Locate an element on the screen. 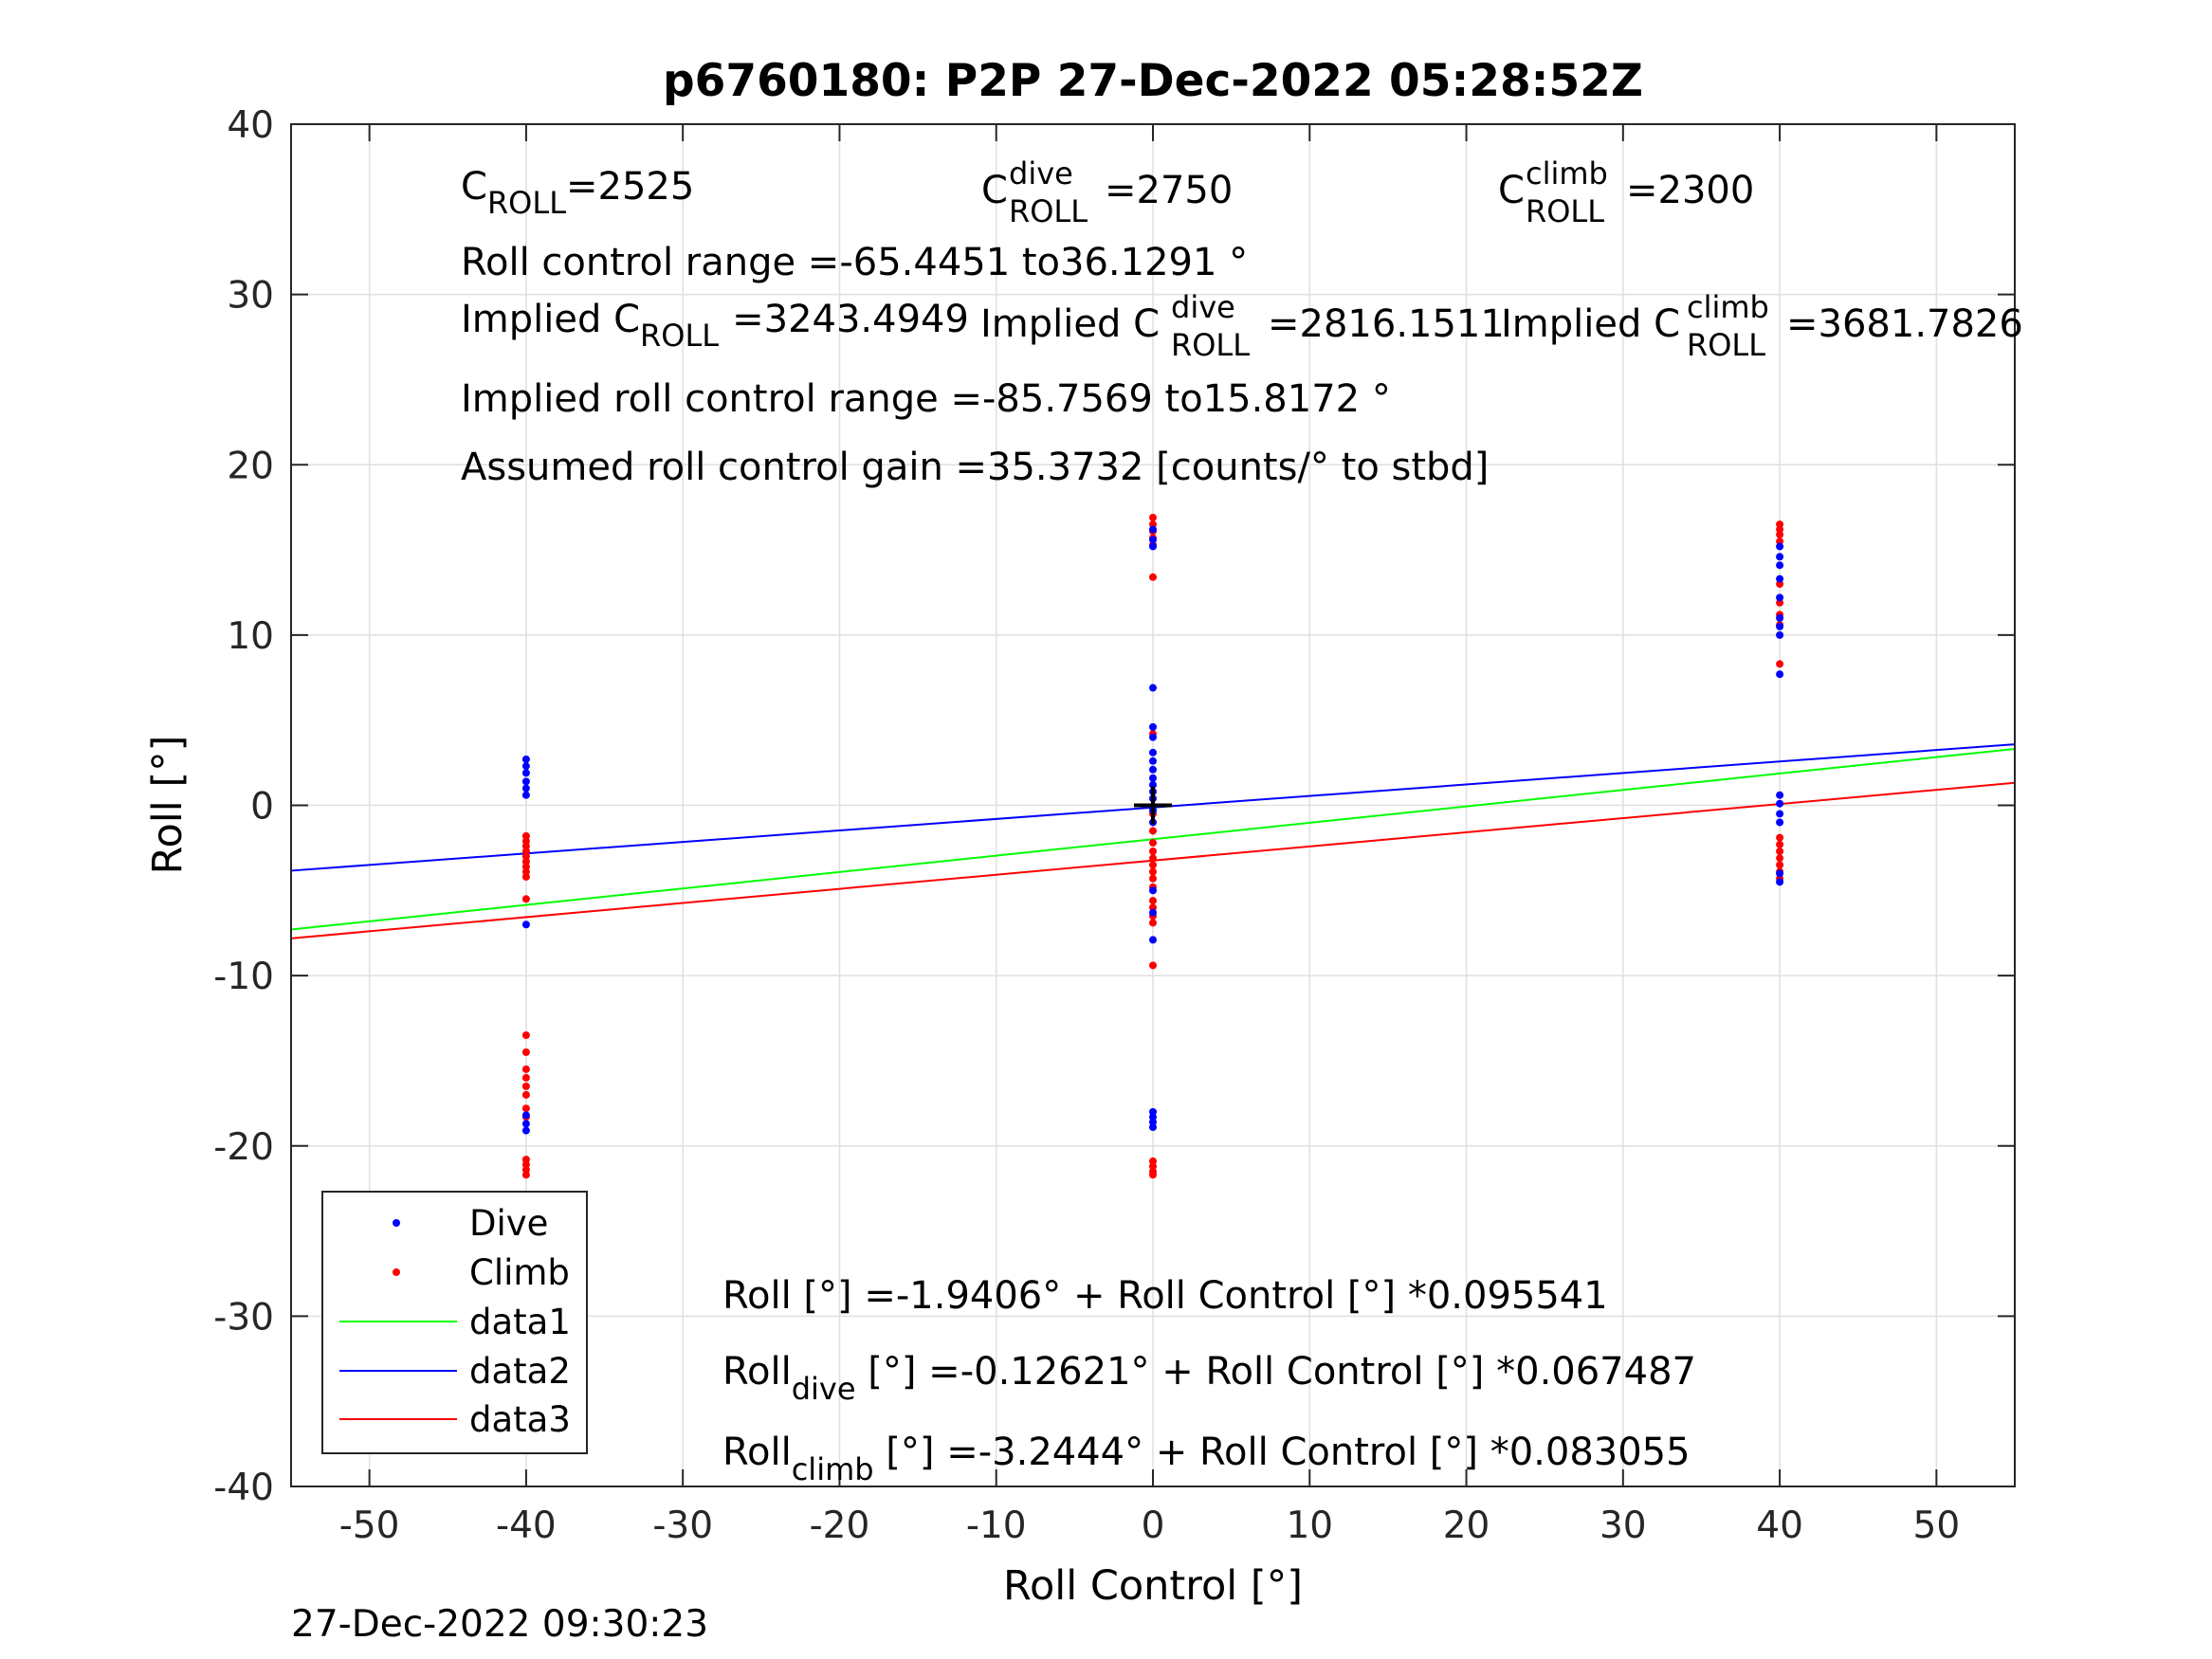  legend-climb-marker is located at coordinates (396, 1272).